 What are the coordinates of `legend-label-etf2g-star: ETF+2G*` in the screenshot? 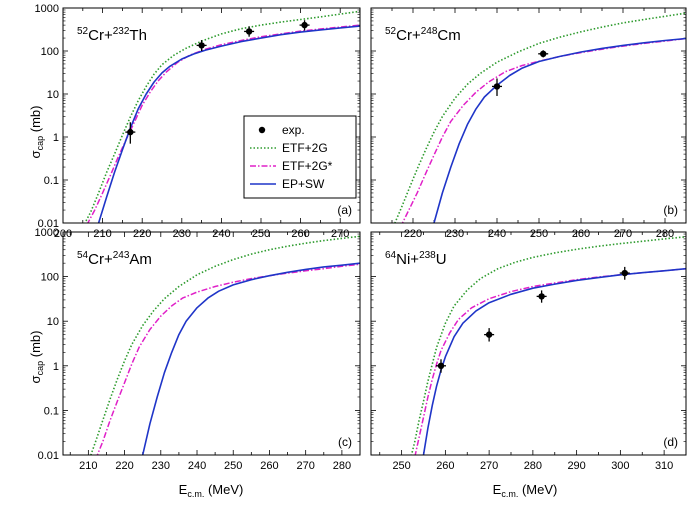 It's located at (307, 166).